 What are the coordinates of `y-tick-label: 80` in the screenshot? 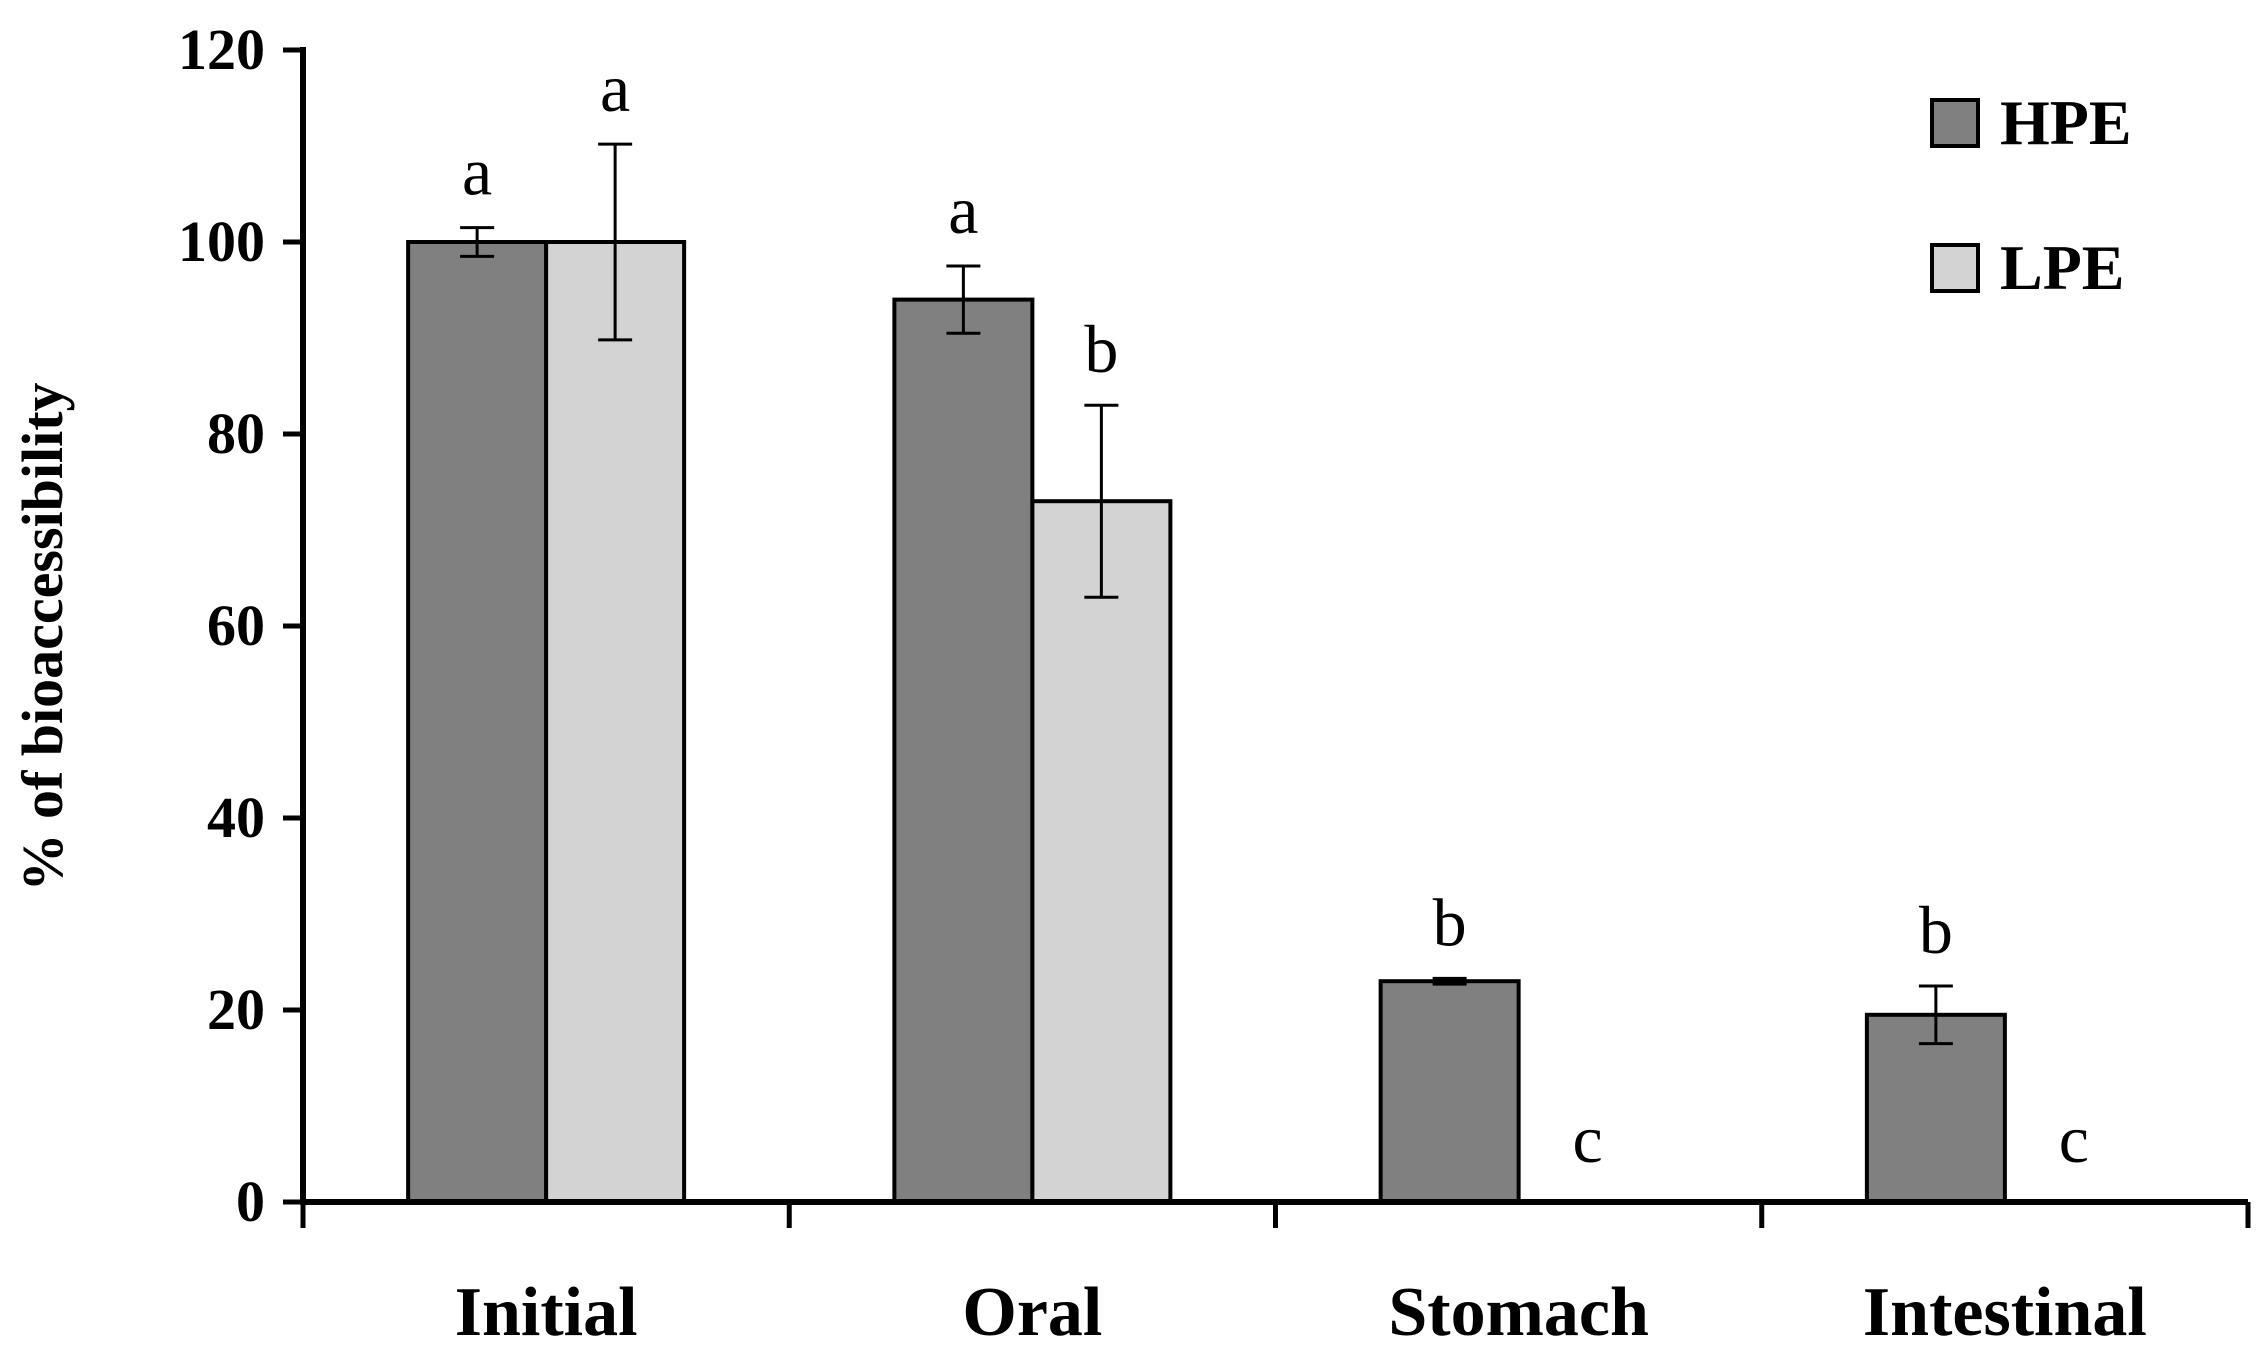 It's located at (236, 433).